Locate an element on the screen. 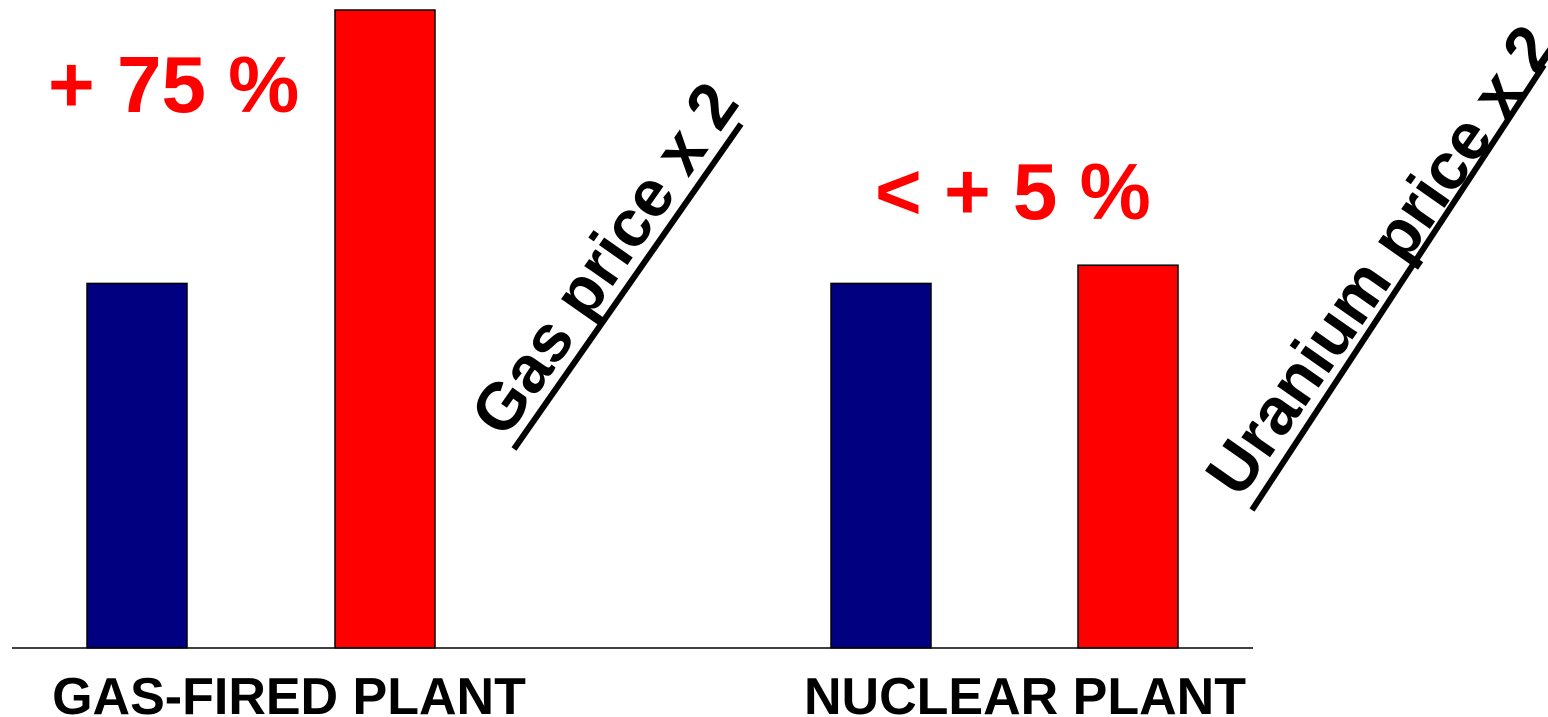  annotation-gas-increase: + 75 % is located at coordinates (173, 84).